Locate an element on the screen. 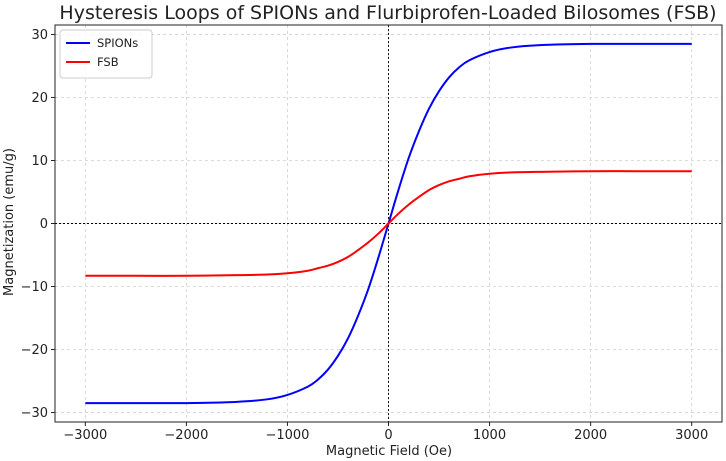 Image resolution: width=726 pixels, height=461 pixels. y-tick-label: 0 is located at coordinates (44, 224).